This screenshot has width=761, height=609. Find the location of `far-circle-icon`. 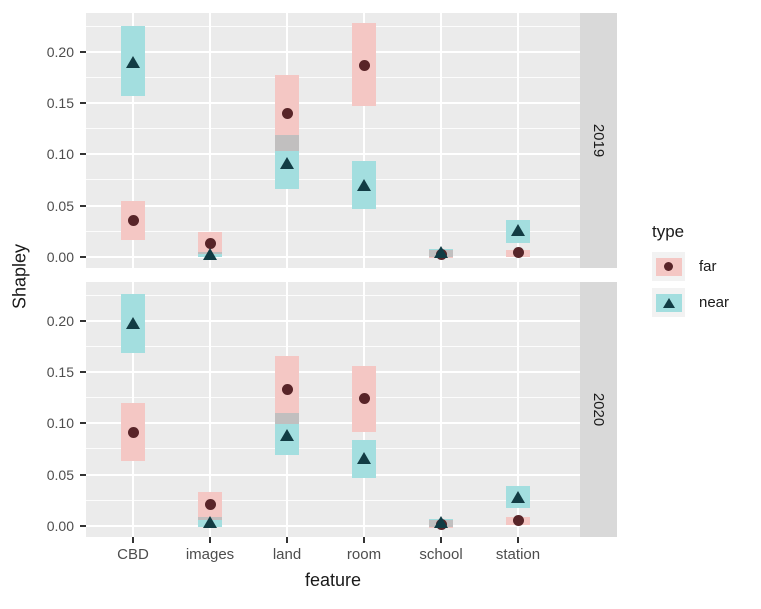

far-circle-icon is located at coordinates (668, 266).